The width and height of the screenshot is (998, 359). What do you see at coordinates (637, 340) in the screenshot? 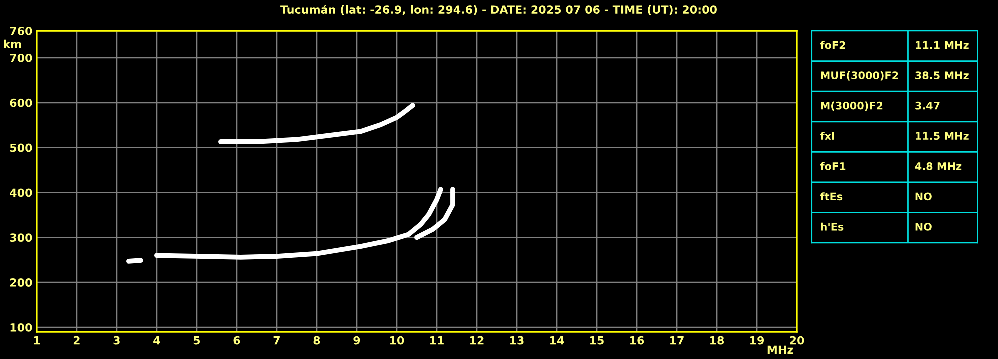
I see `x-tick-label: 16` at bounding box center [637, 340].